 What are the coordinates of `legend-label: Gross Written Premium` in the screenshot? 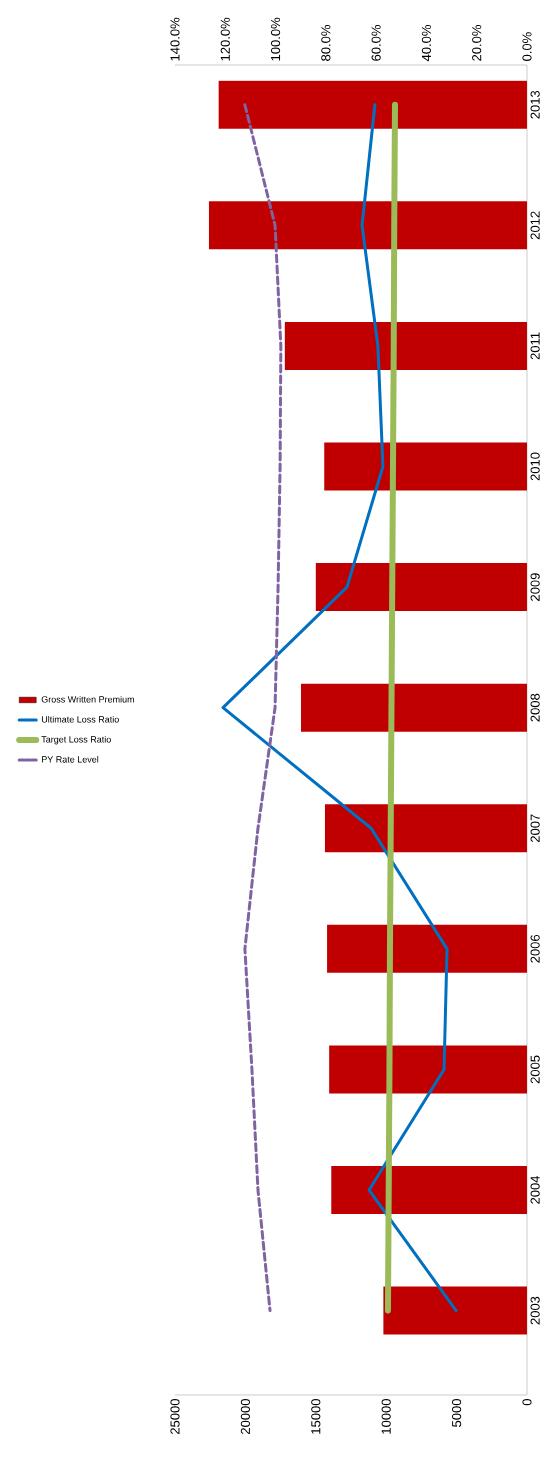 It's located at (87, 699).